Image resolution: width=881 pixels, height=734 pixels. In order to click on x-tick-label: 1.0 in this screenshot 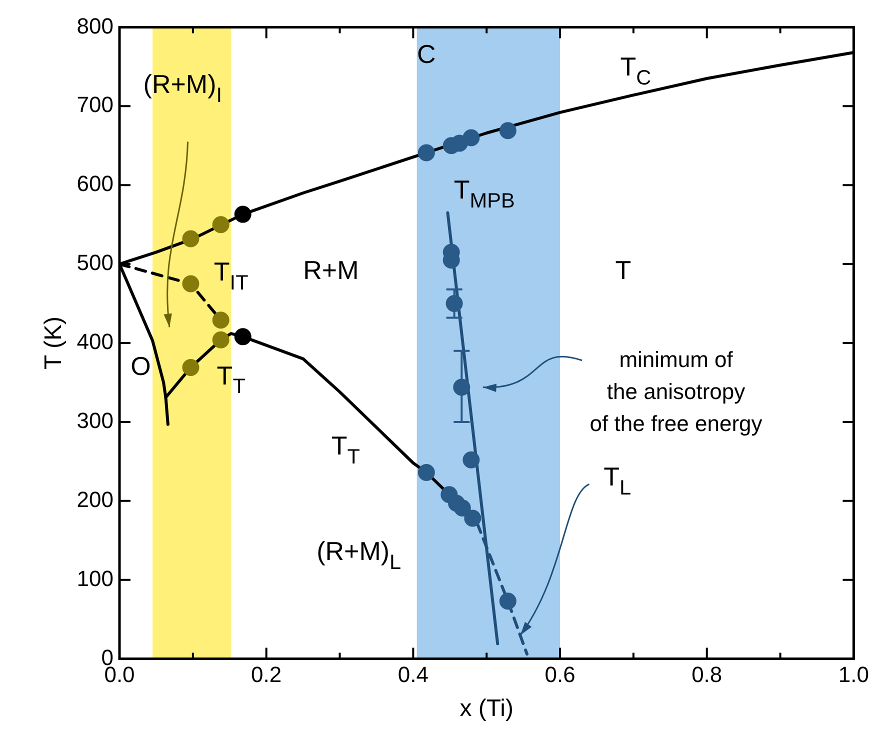, I will do `click(854, 675)`.